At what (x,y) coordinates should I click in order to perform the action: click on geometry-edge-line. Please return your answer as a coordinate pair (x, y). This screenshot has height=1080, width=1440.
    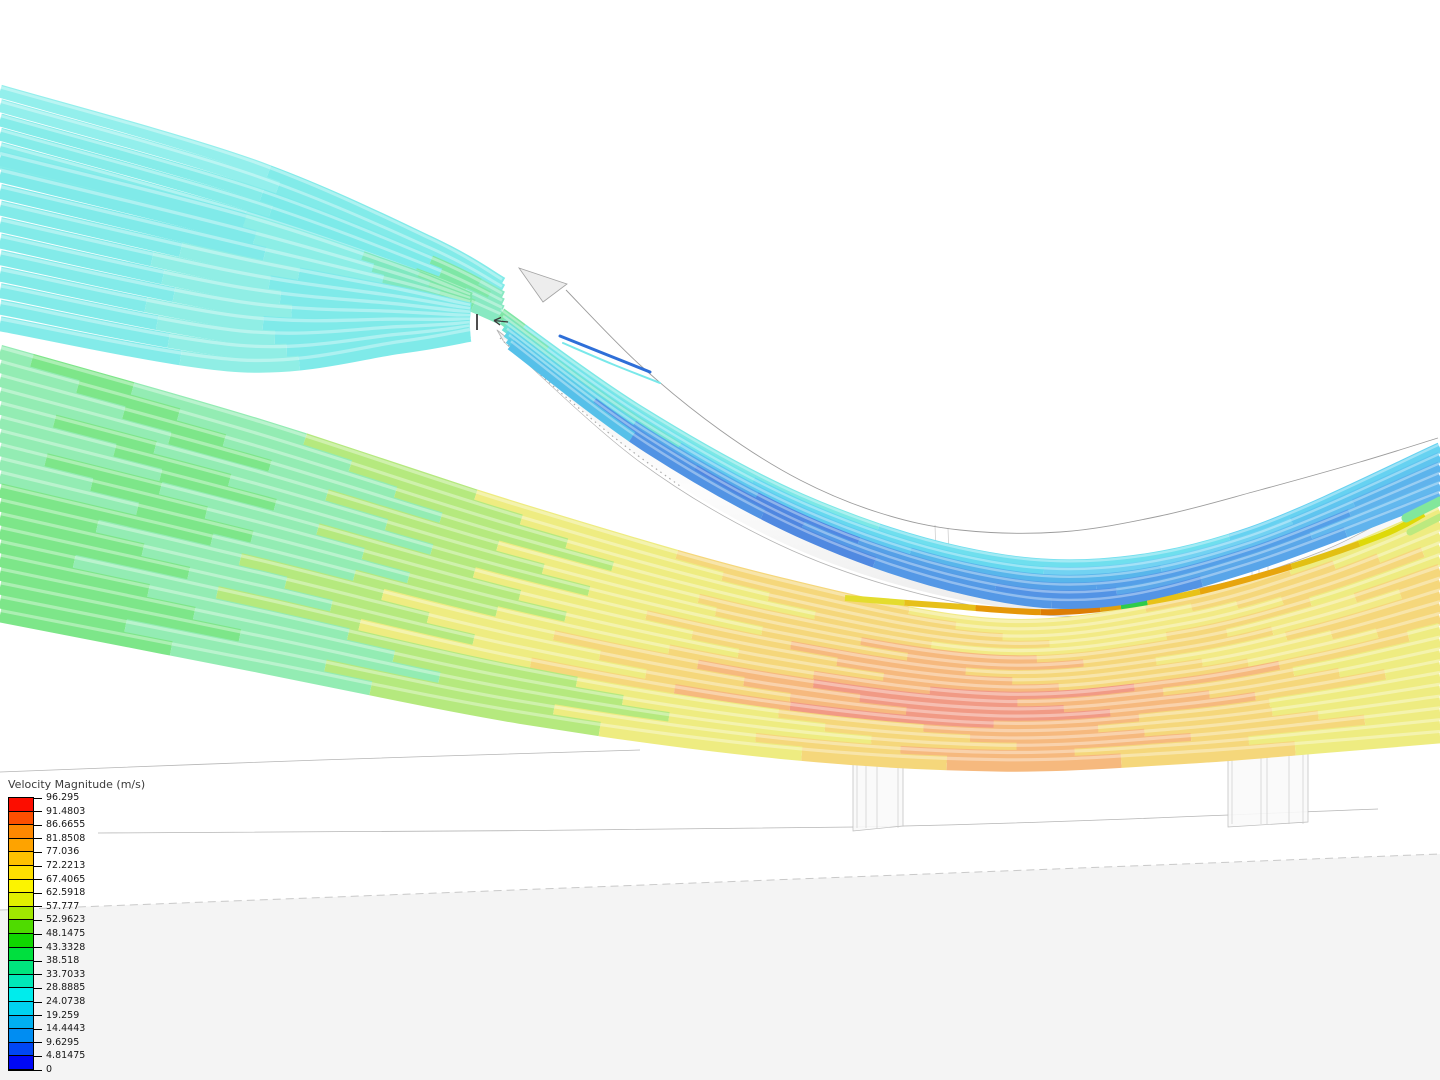
    Looking at the image, I should click on (320, 761).